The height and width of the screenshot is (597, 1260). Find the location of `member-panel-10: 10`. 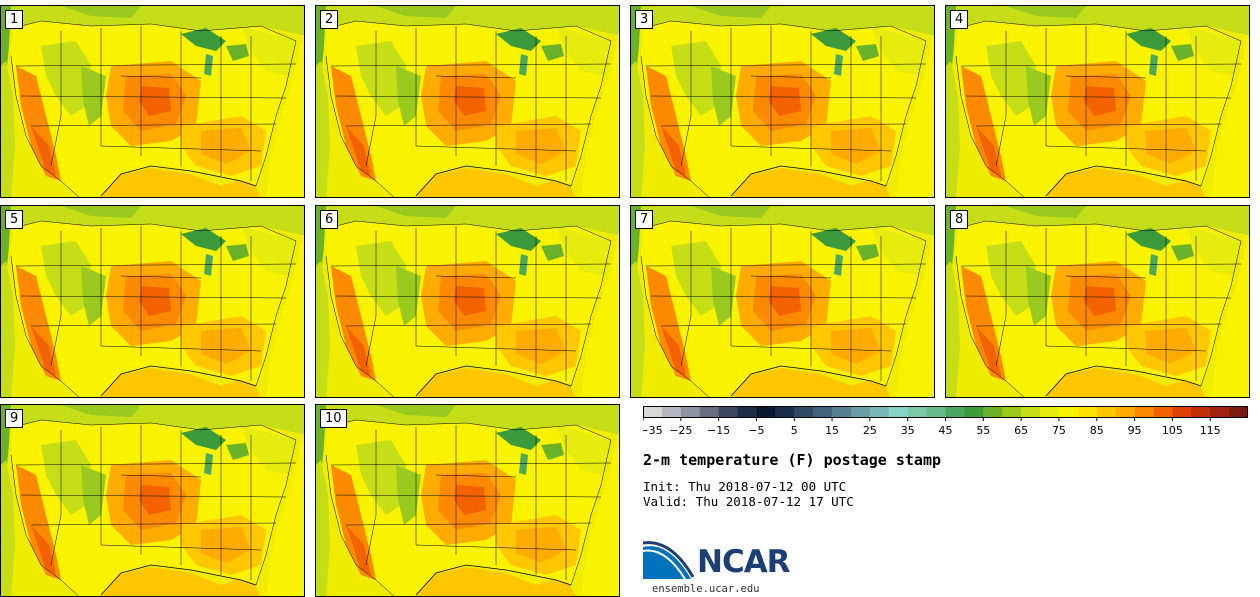

member-panel-10: 10 is located at coordinates (467, 500).